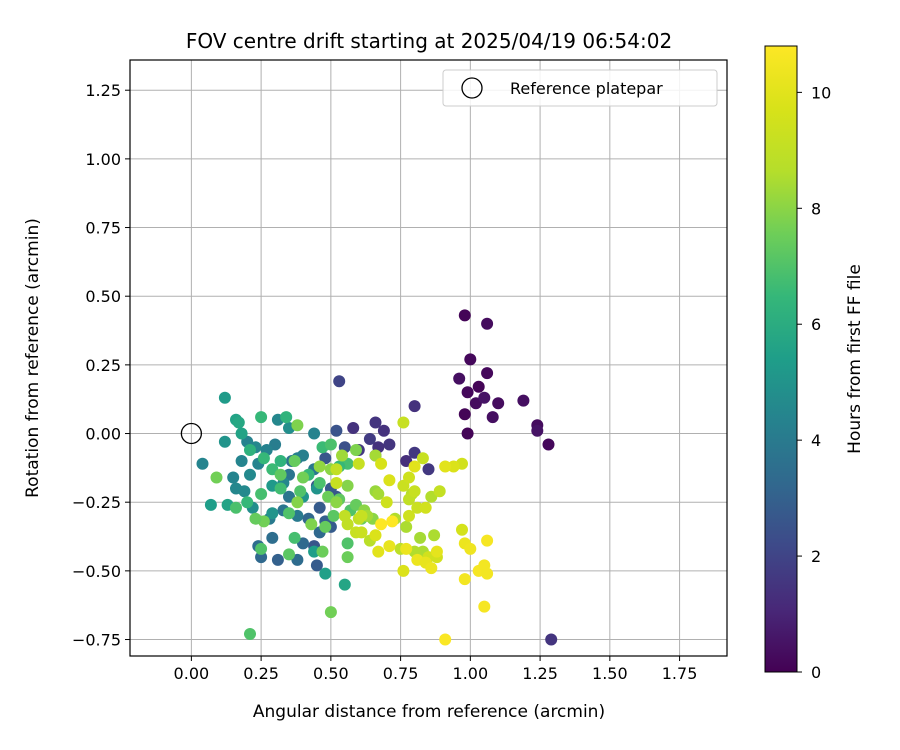 The height and width of the screenshot is (750, 900). What do you see at coordinates (472, 88) in the screenshot?
I see `legend-reference-marker` at bounding box center [472, 88].